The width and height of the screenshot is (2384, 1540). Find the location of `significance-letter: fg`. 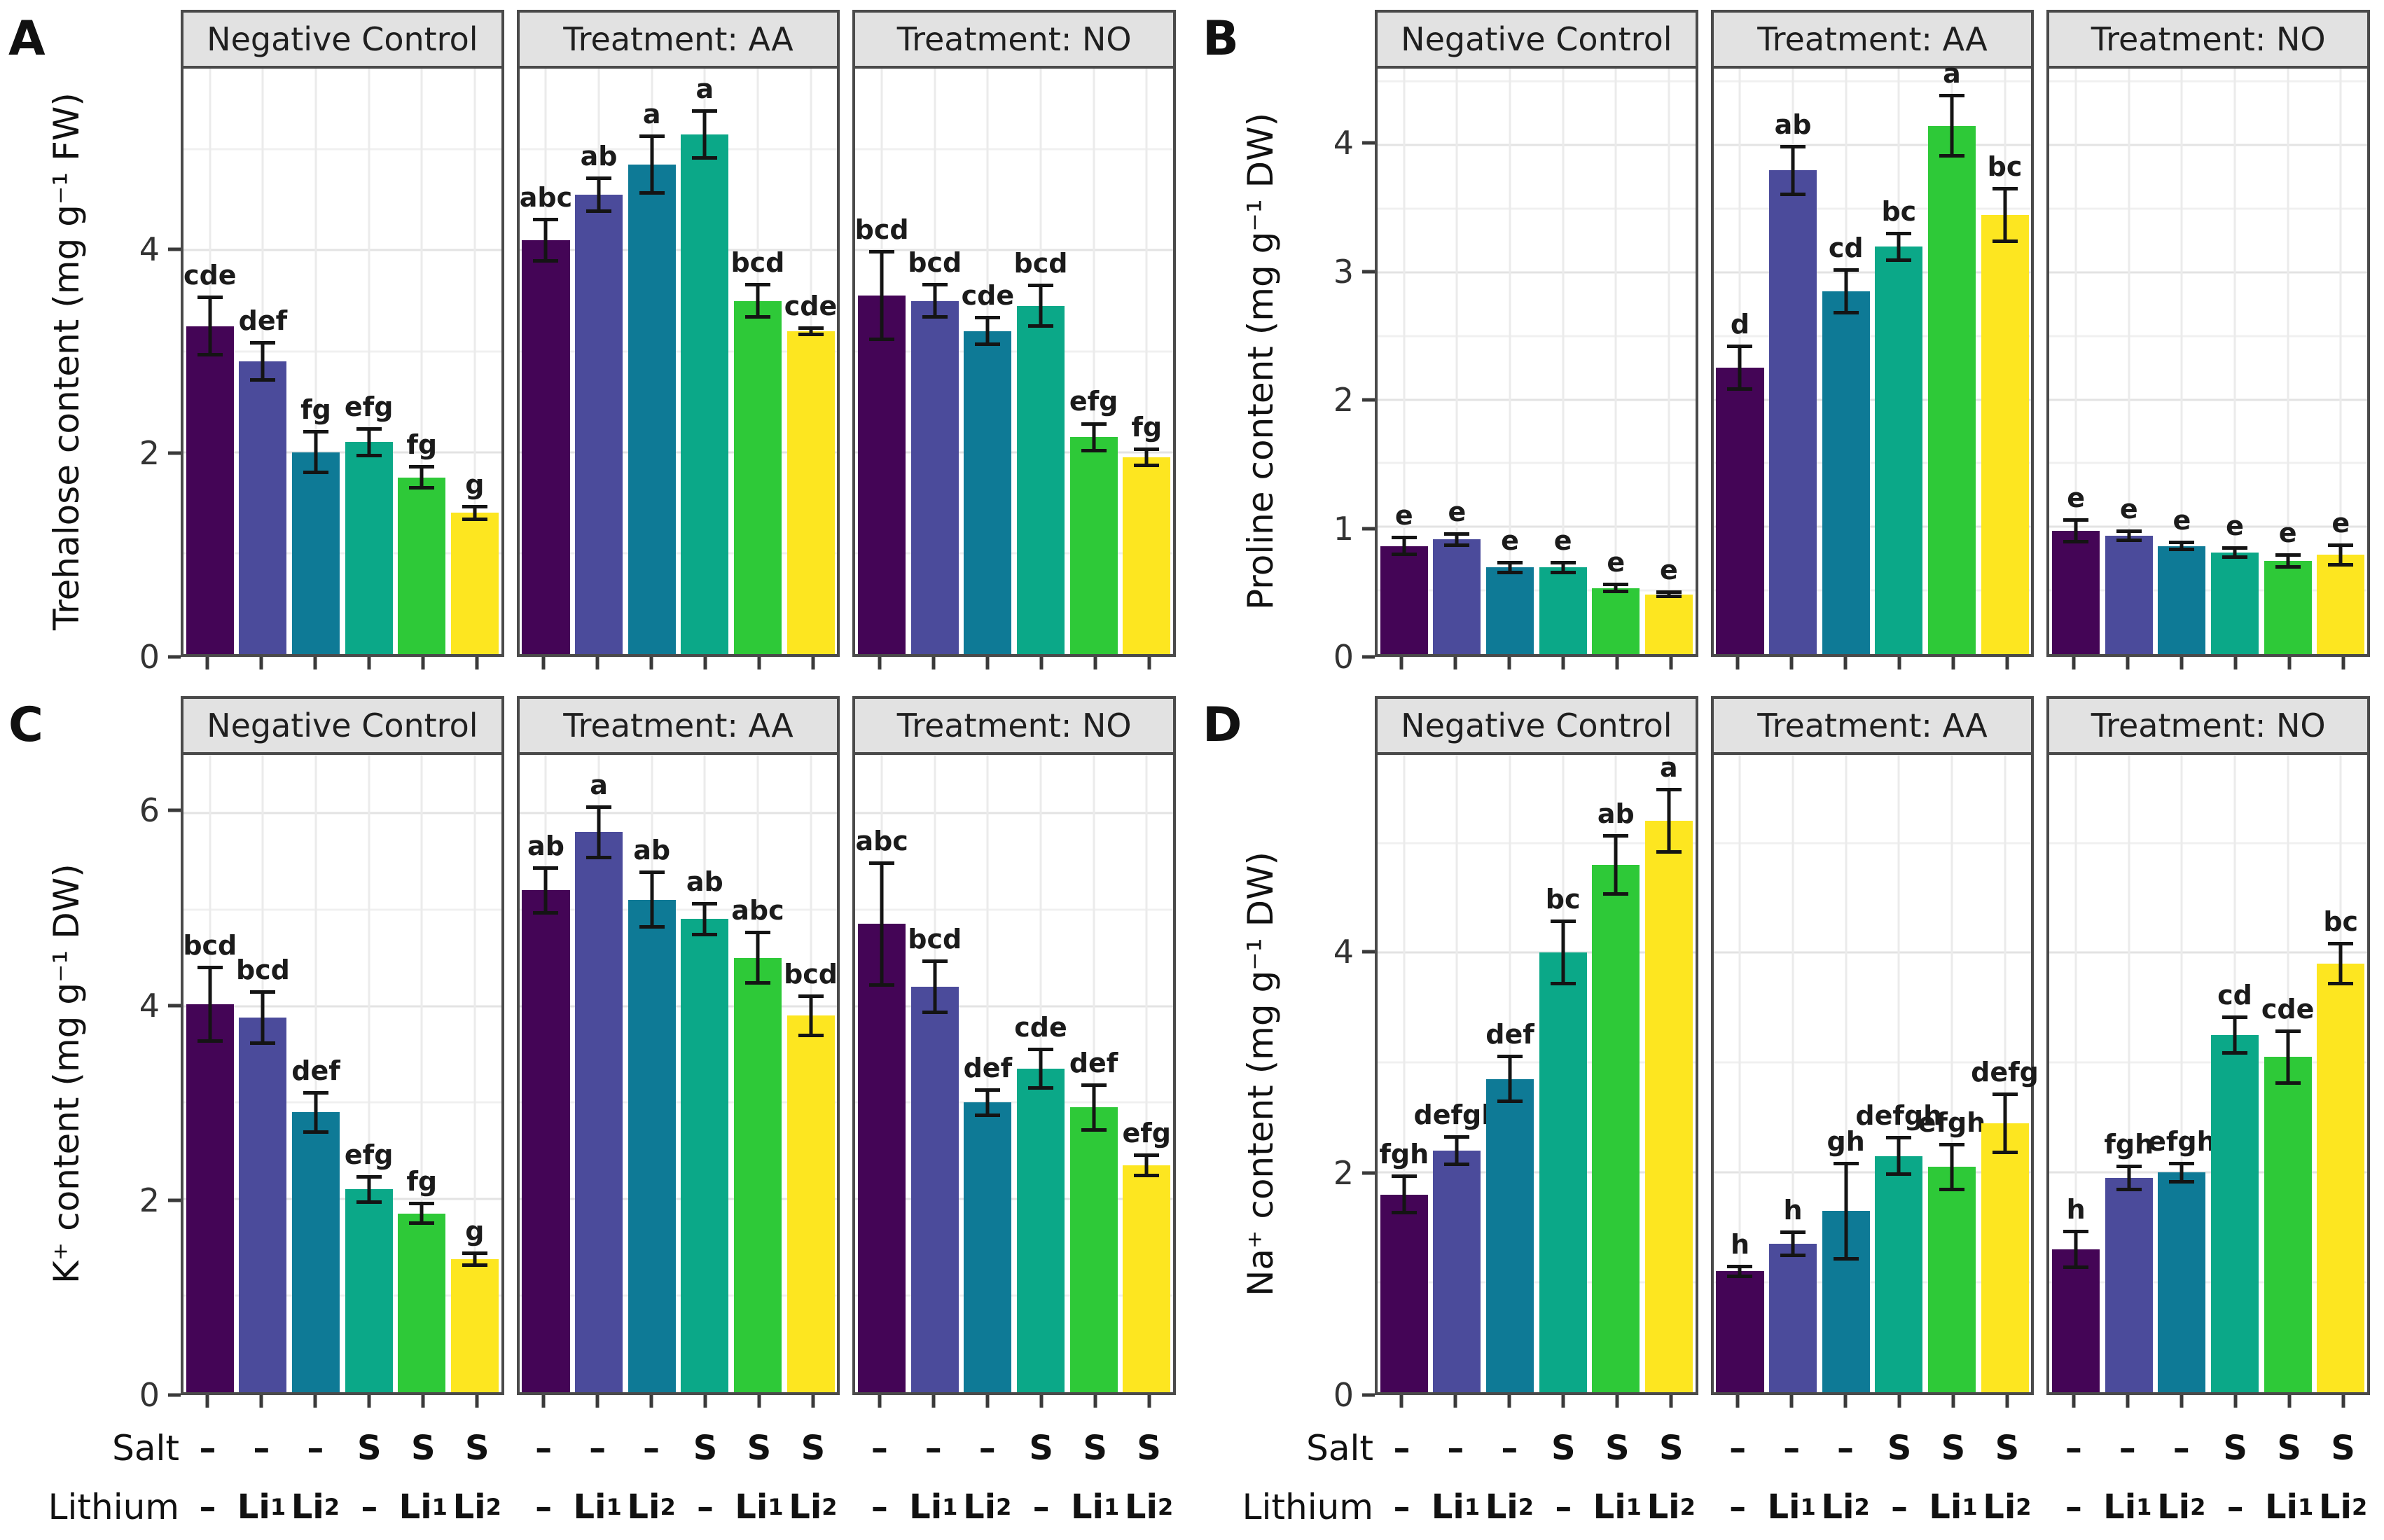

significance-letter: fg is located at coordinates (422, 1182).